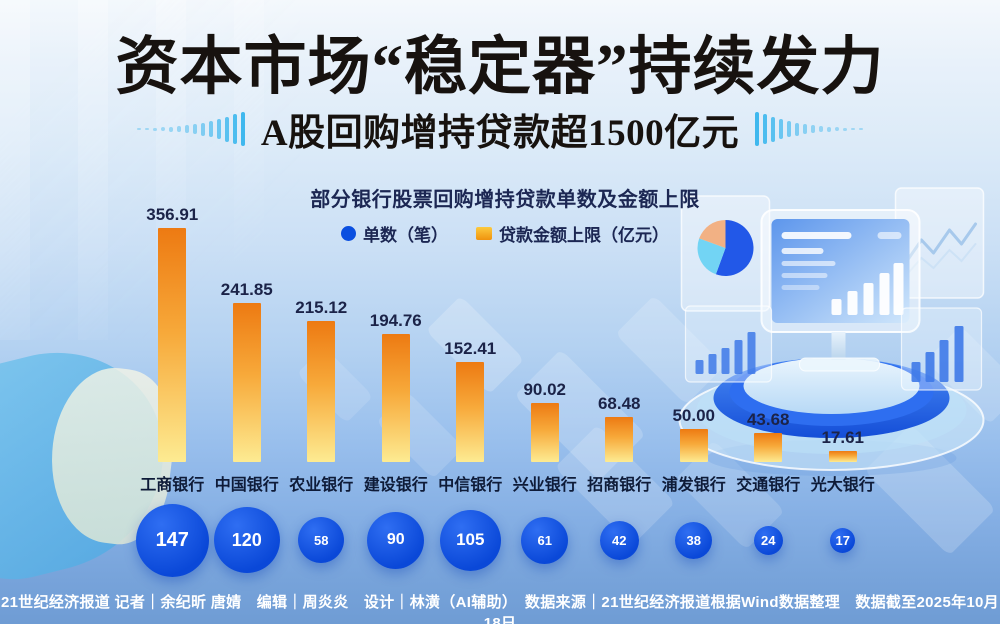 The height and width of the screenshot is (624, 1000). I want to click on page-subtitle: A股回购增持贷款超1500亿元, so click(500, 133).